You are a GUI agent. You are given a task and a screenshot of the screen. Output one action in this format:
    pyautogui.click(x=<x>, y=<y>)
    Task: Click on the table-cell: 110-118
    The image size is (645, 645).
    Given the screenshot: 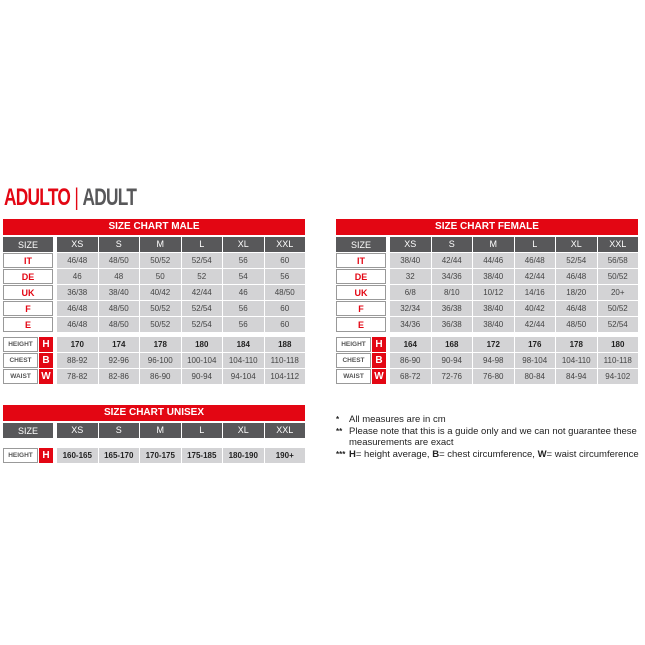 What is the action you would take?
    pyautogui.click(x=284, y=360)
    